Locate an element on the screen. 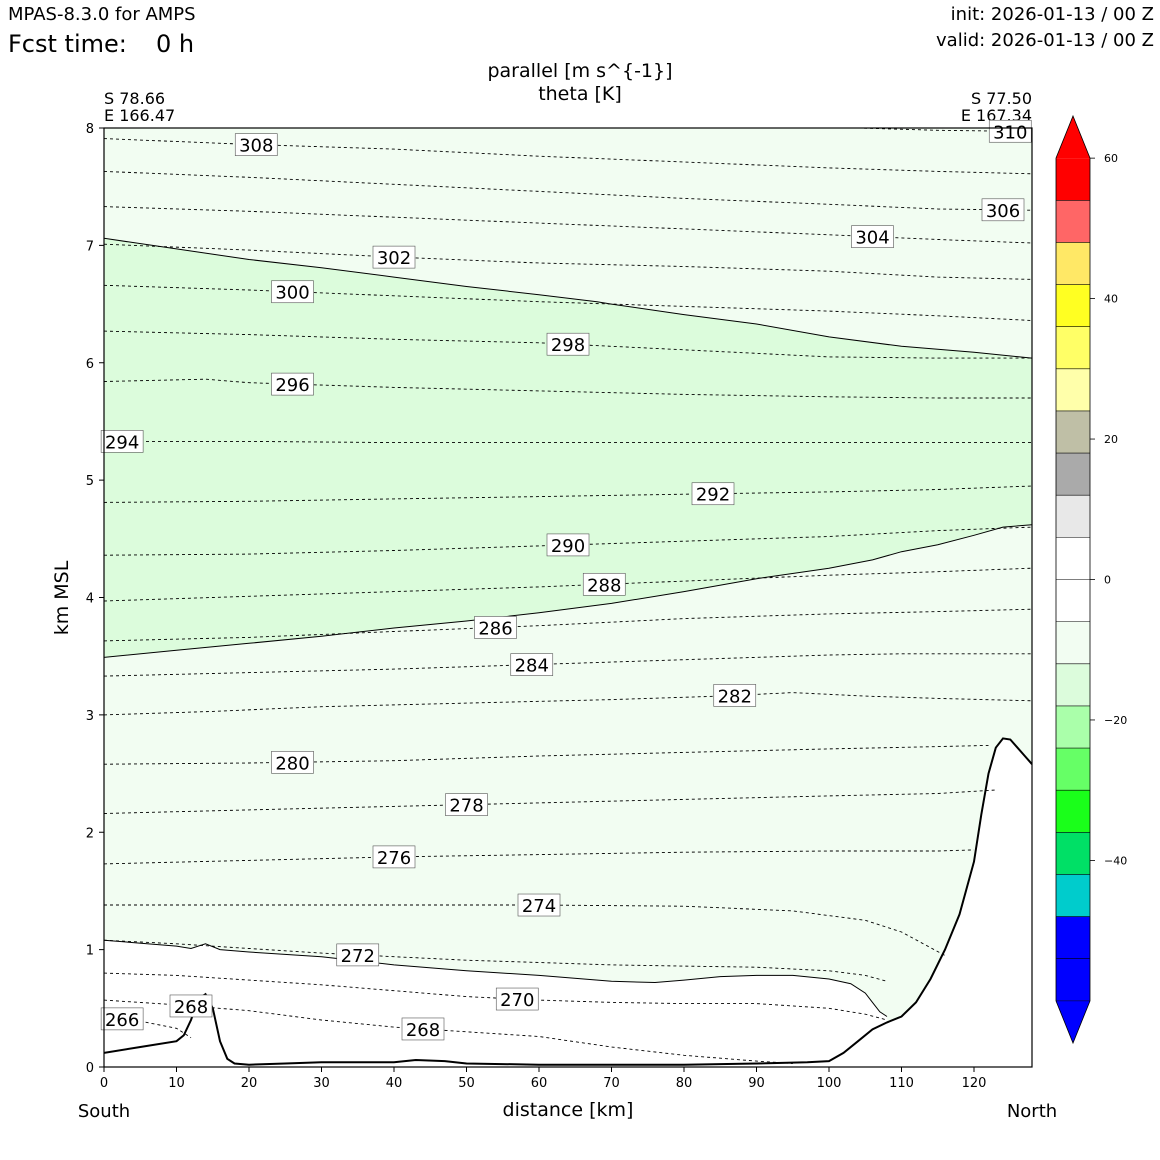  theta-label-296-16: 296 is located at coordinates (292, 384).